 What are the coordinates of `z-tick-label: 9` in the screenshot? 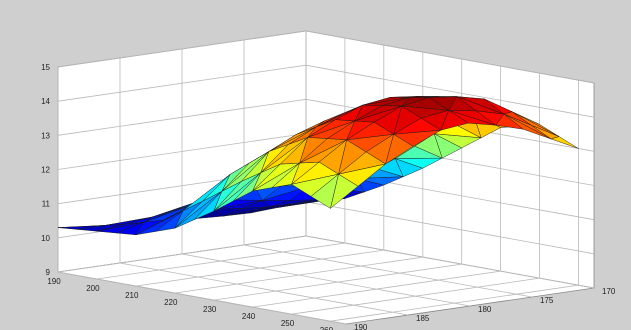 It's located at (48, 272).